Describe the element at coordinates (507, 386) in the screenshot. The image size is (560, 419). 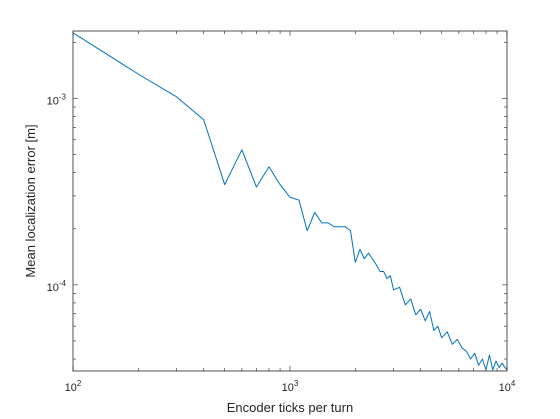
I see `x-tick-label: 10⁴` at that location.